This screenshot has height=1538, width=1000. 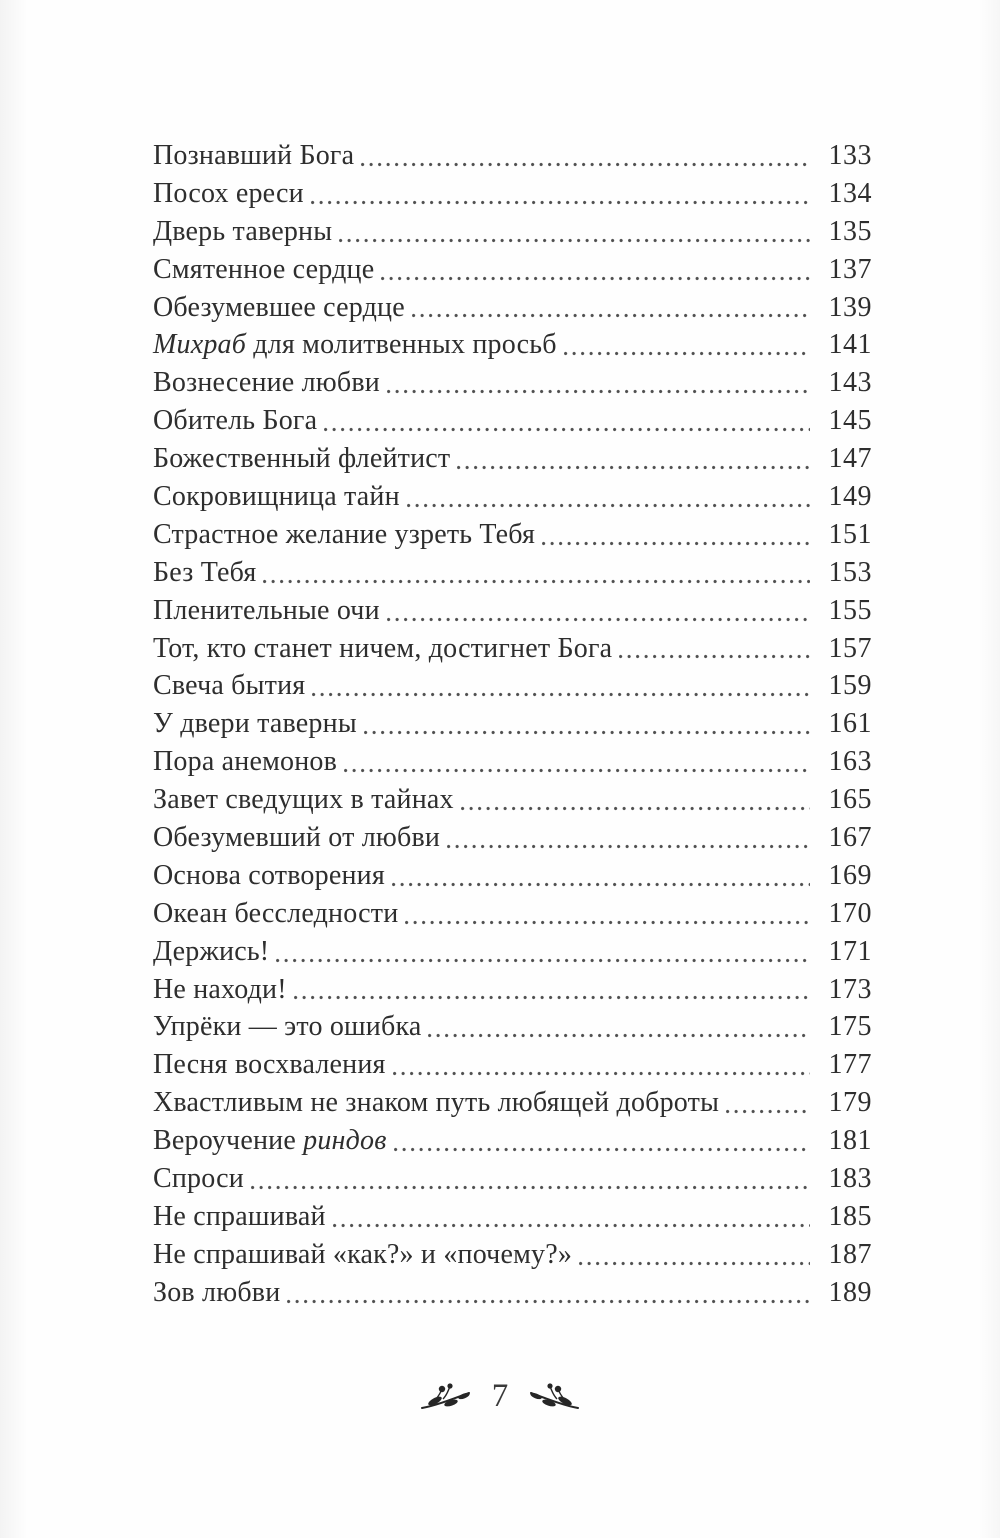 I want to click on toc-entry: Посох ереси 134, so click(x=512, y=194).